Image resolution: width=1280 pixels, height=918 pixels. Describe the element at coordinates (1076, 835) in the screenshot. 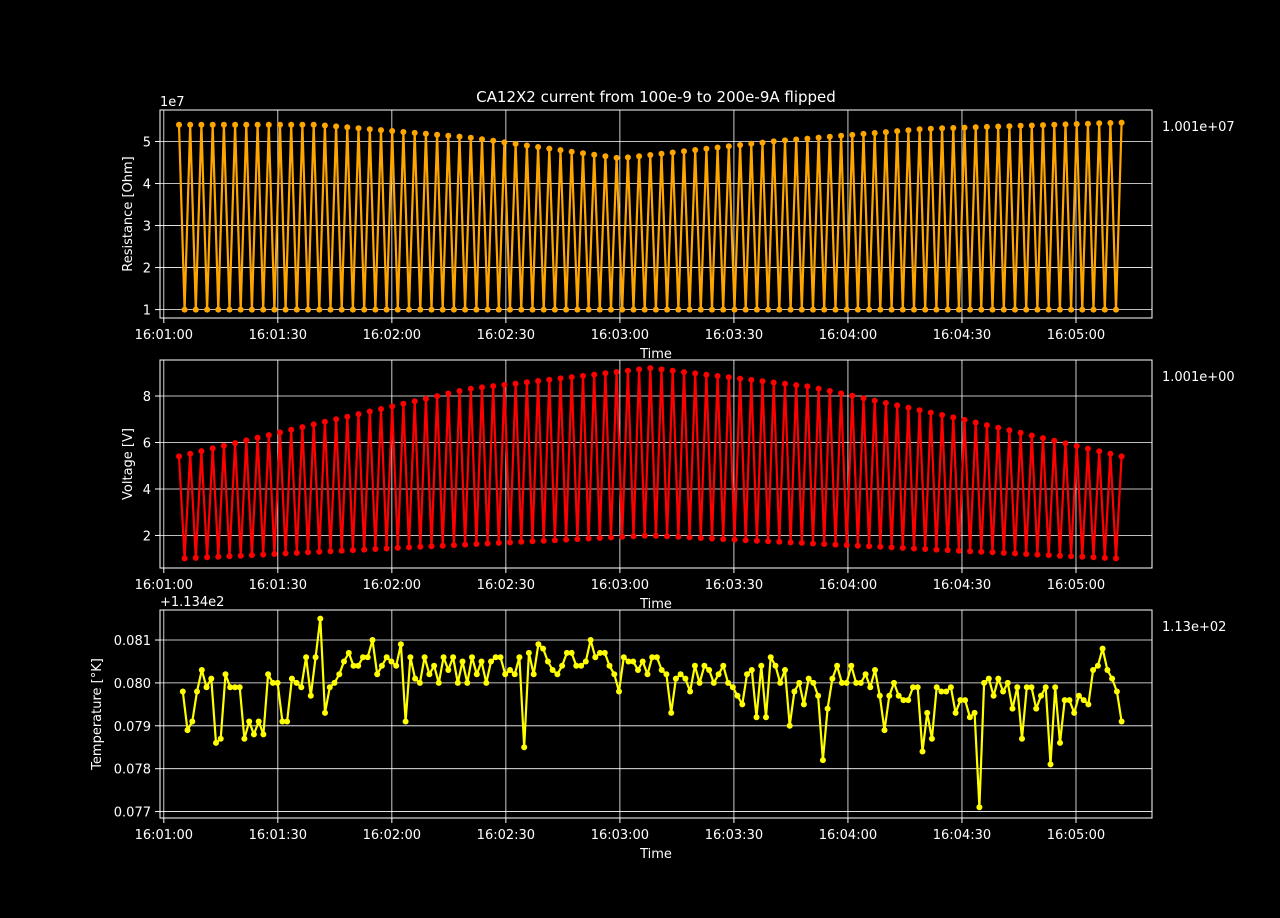

I see `x-tick-label: 16:05:00` at that location.